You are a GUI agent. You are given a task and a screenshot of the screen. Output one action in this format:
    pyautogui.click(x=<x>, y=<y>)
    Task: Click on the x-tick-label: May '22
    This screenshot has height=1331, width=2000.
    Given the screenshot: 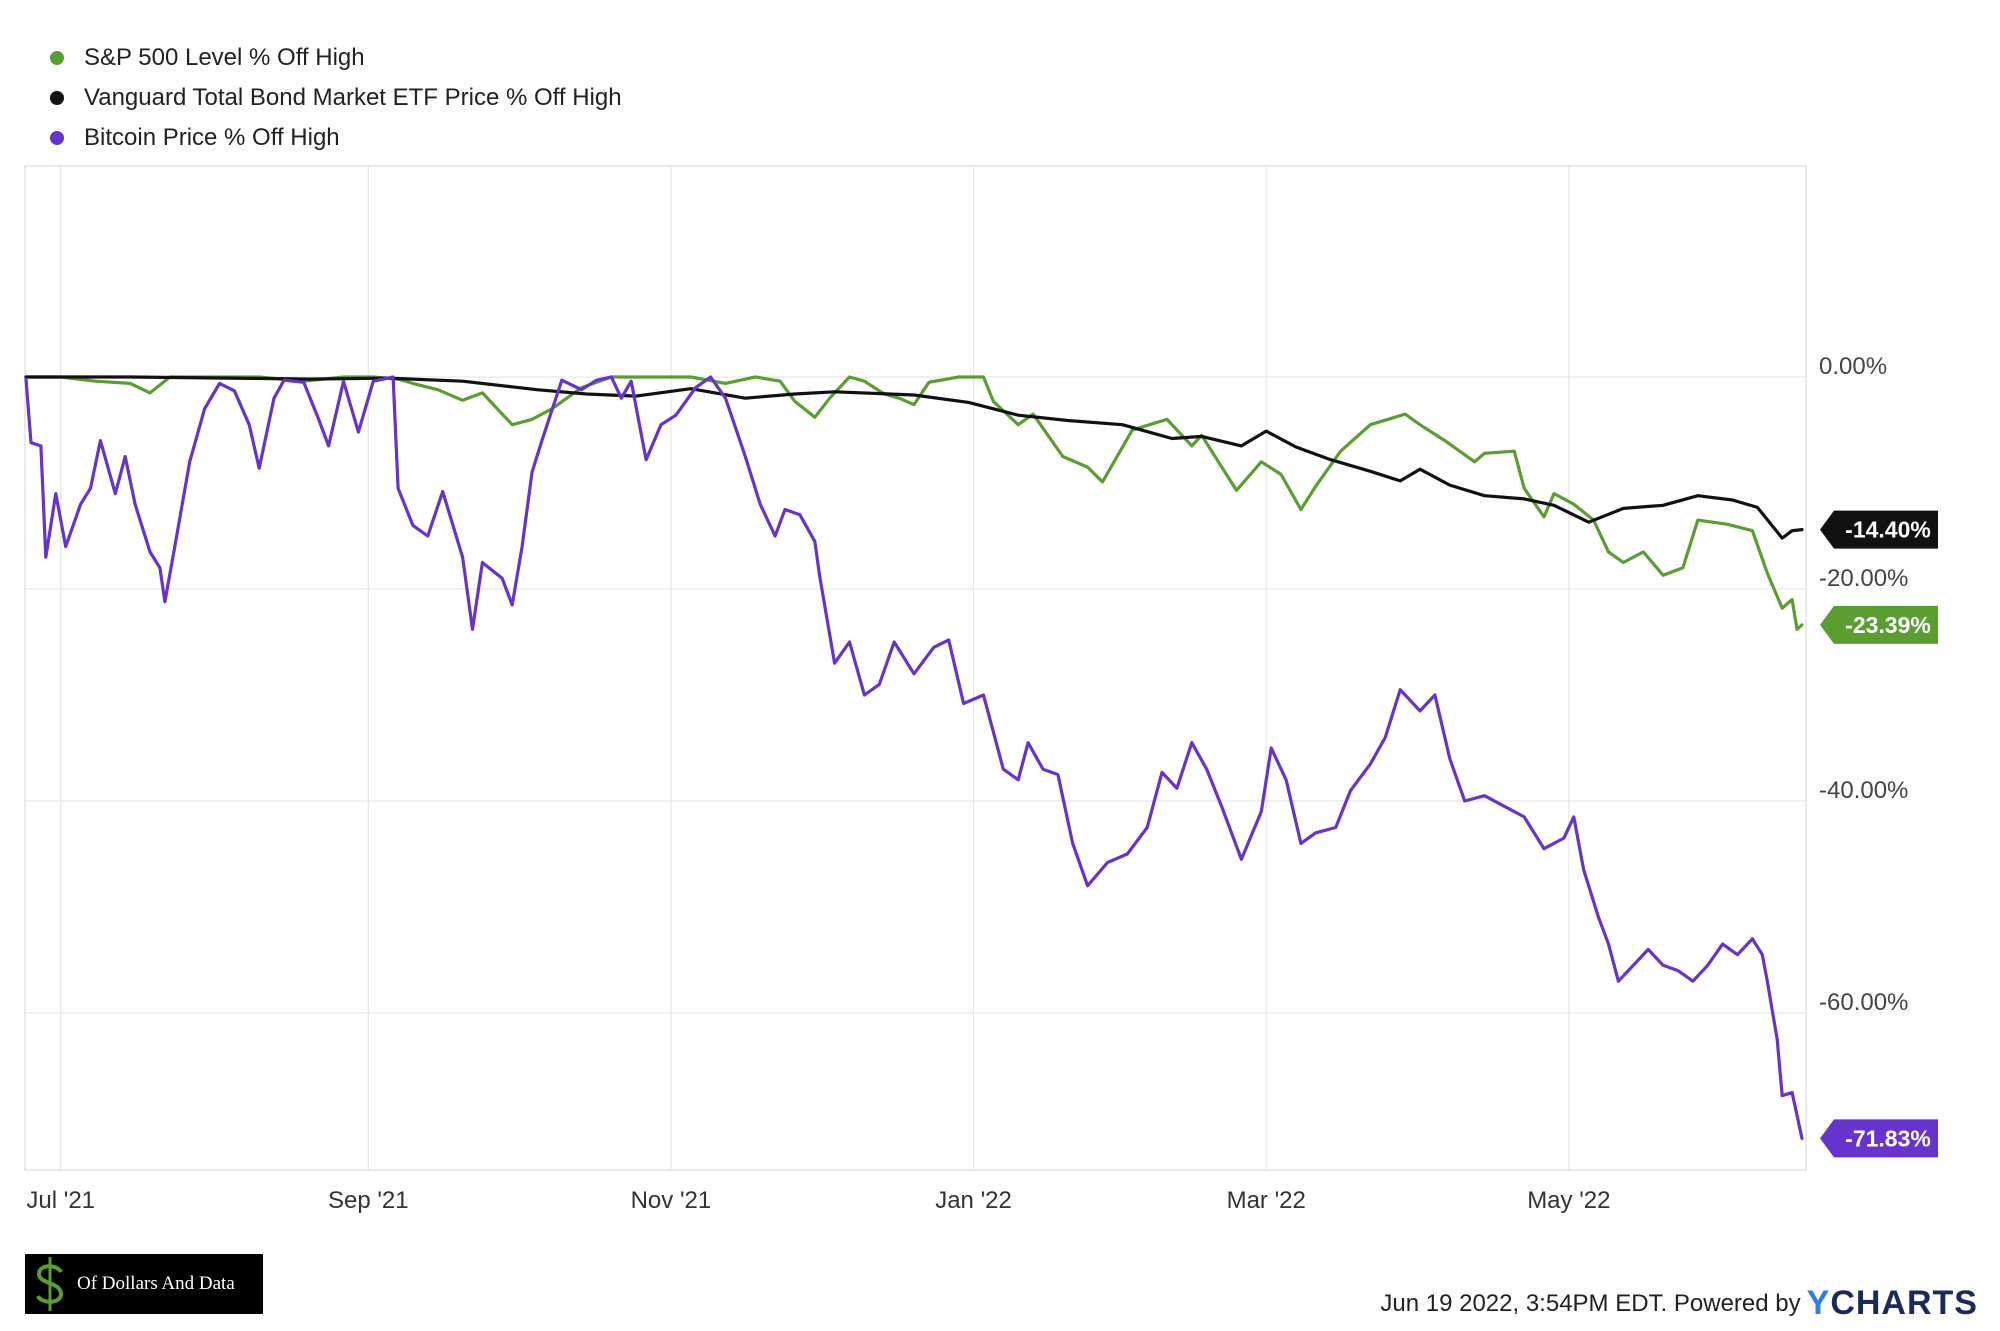 What is the action you would take?
    pyautogui.click(x=1568, y=1200)
    